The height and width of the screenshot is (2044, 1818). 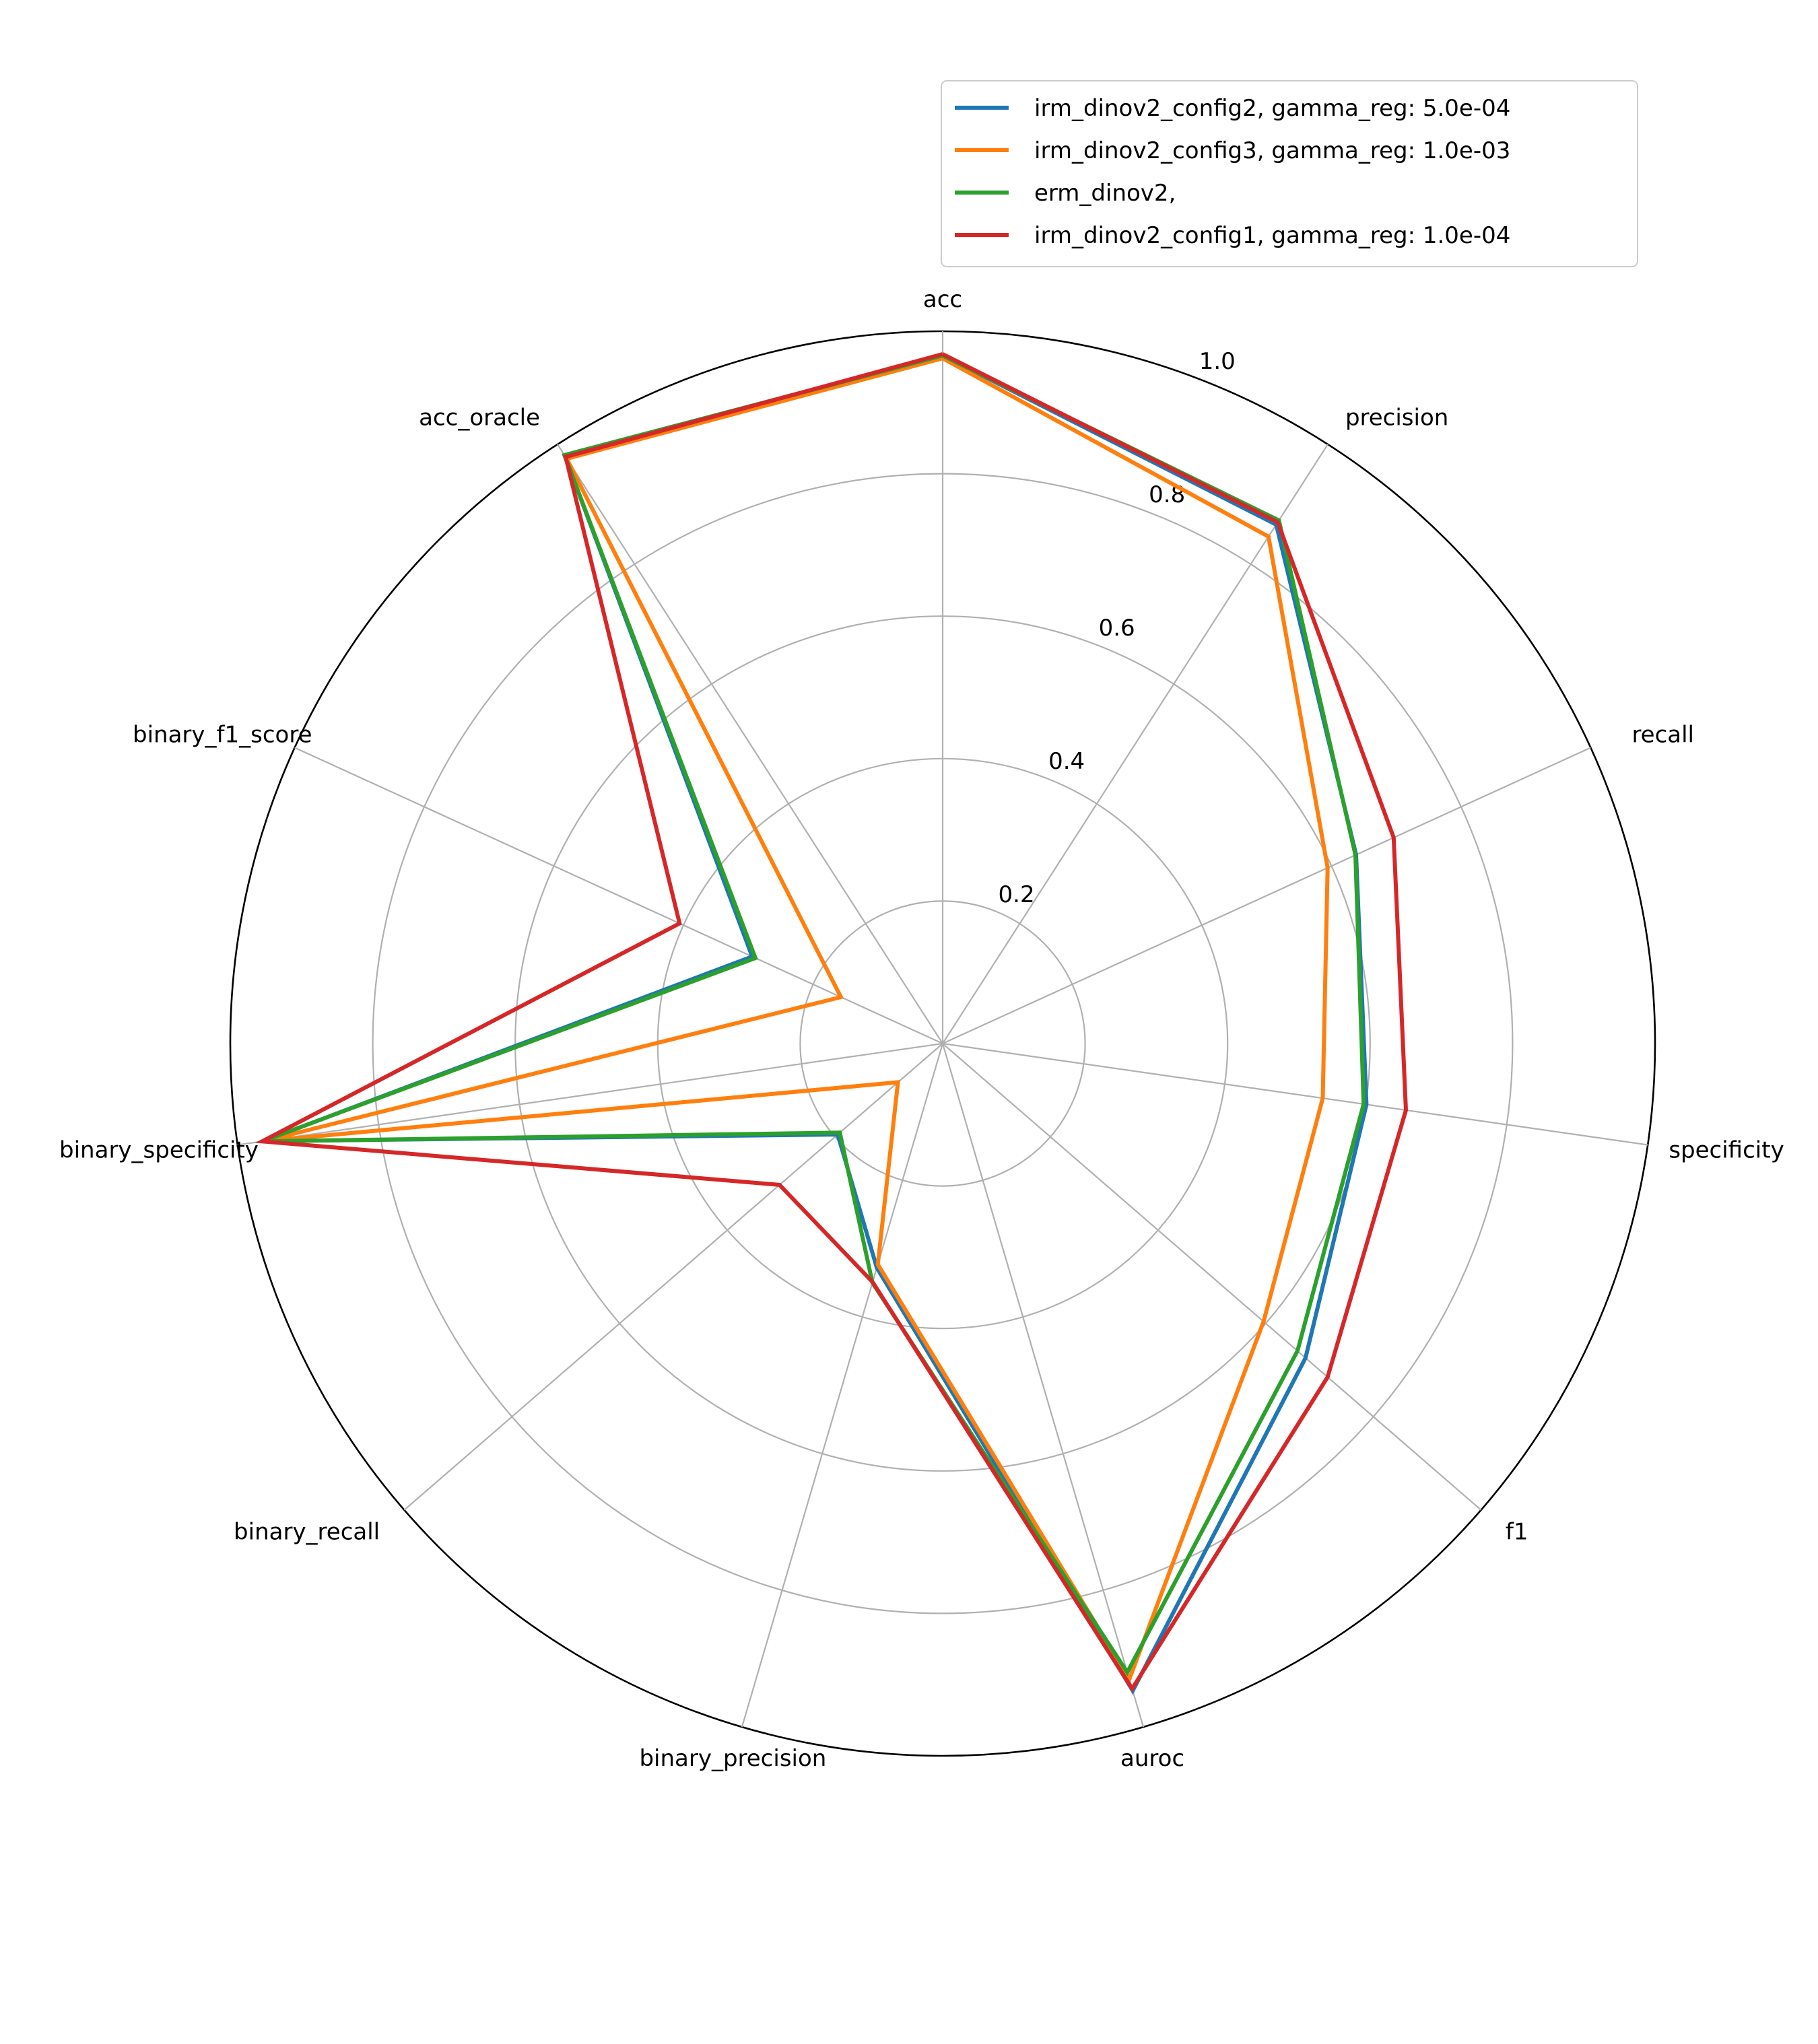 What do you see at coordinates (1396, 418) in the screenshot?
I see `category-label-precision: precision` at bounding box center [1396, 418].